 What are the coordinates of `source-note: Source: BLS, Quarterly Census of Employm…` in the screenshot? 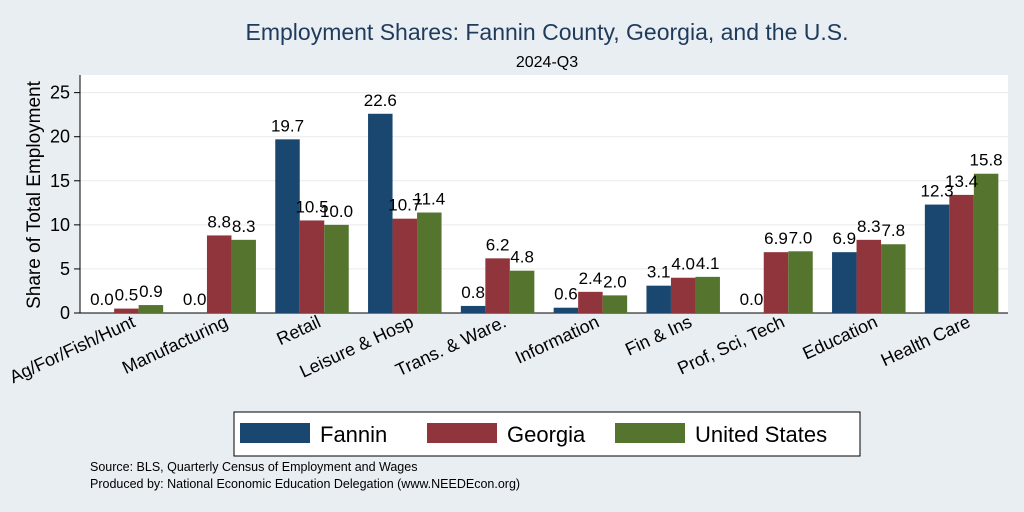 It's located at (253, 467).